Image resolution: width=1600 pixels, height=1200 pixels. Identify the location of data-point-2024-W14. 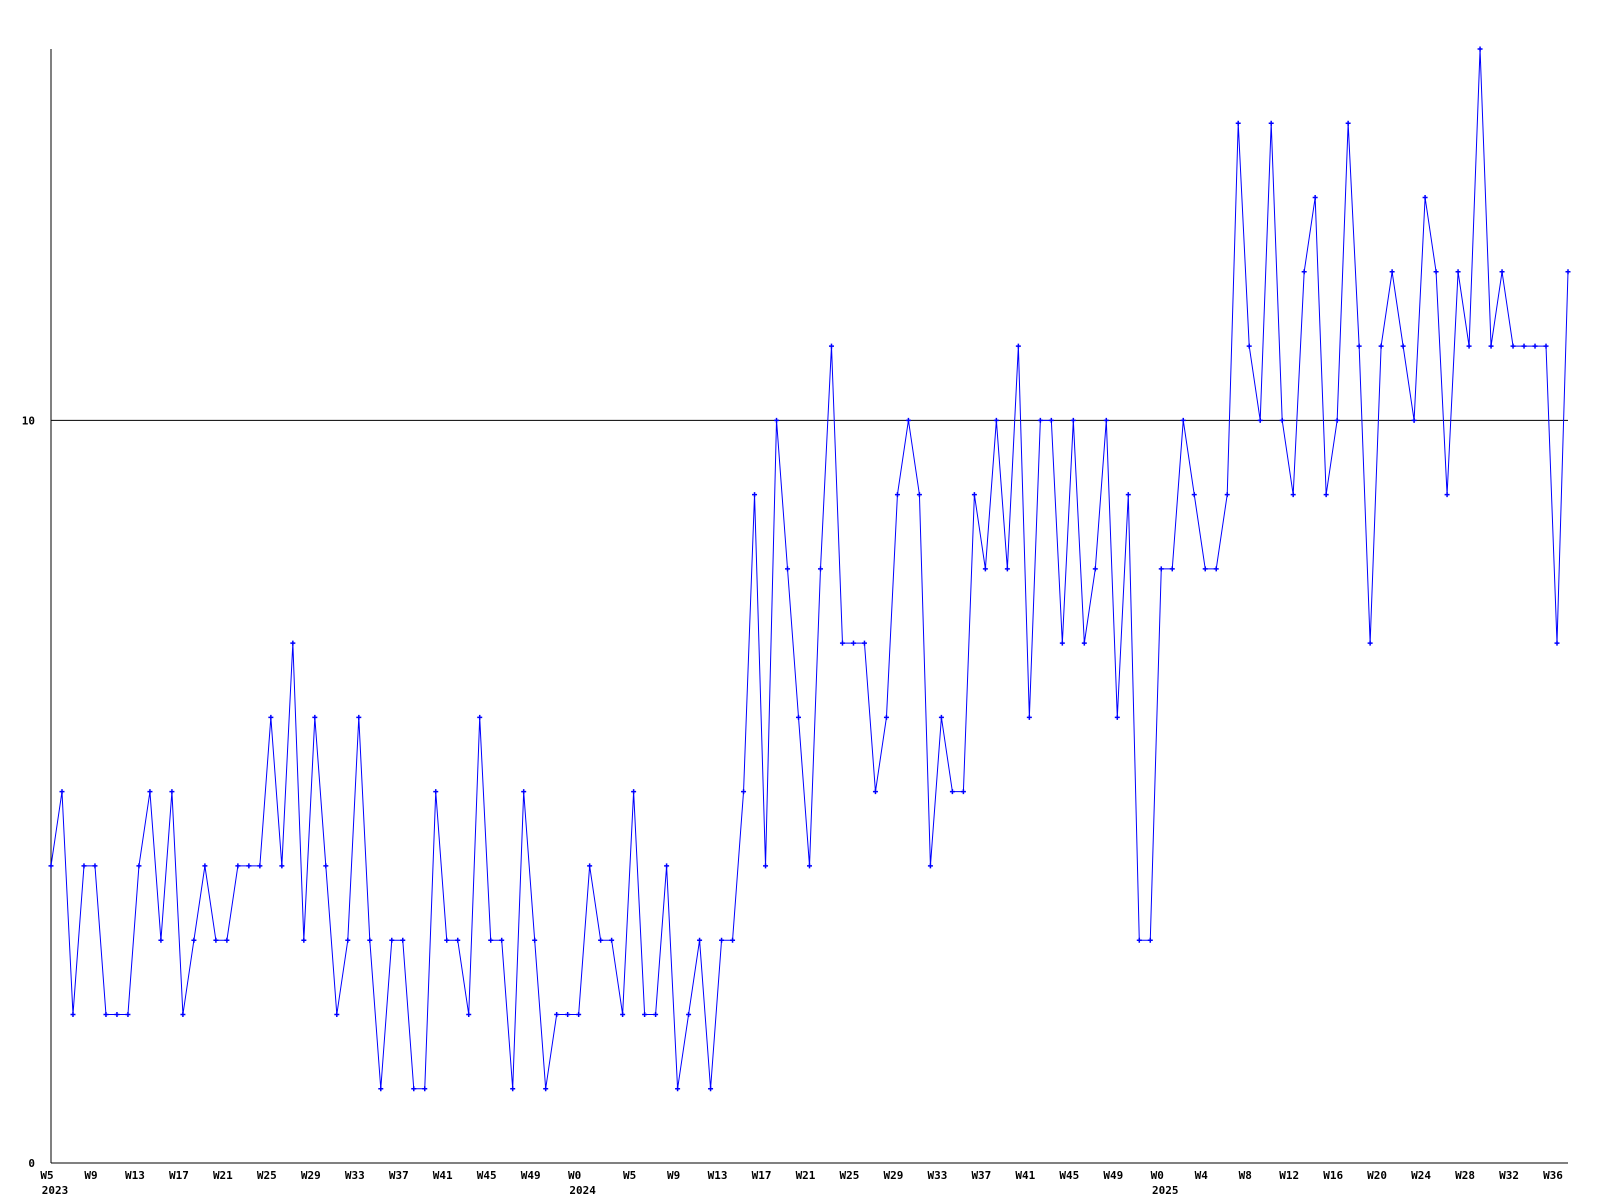
(733, 940).